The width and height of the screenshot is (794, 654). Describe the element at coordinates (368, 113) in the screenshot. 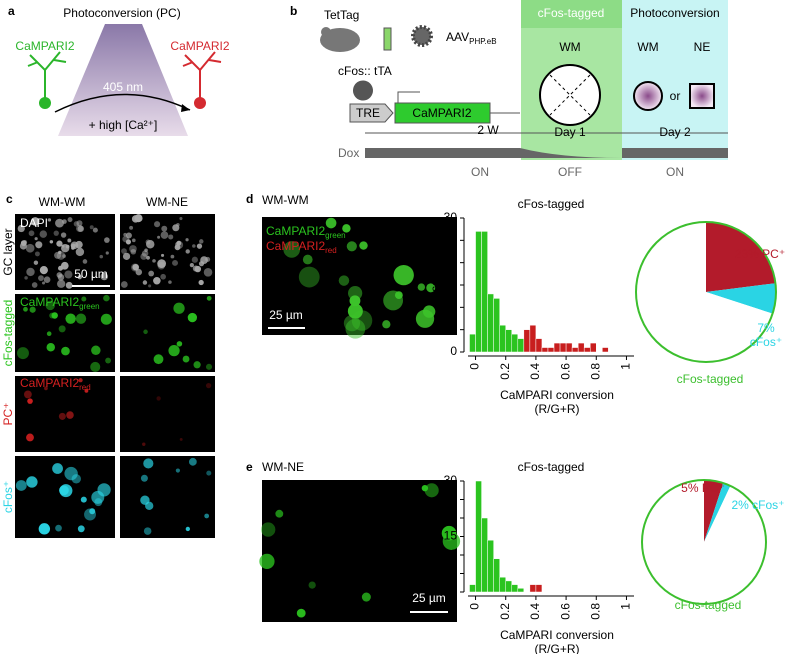

I see `label: TRE` at that location.